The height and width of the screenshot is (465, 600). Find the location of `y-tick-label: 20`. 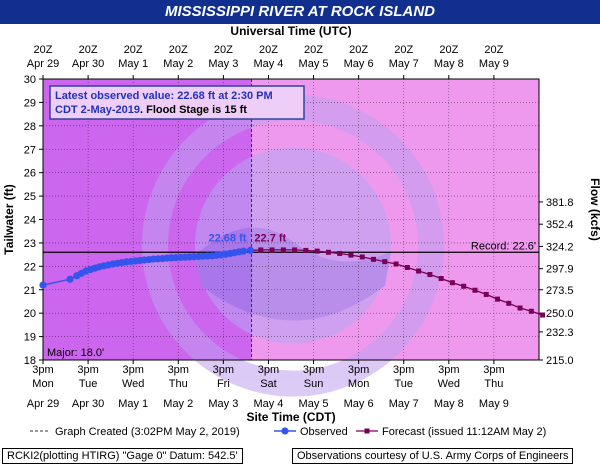

y-tick-label: 20 is located at coordinates (30, 314).